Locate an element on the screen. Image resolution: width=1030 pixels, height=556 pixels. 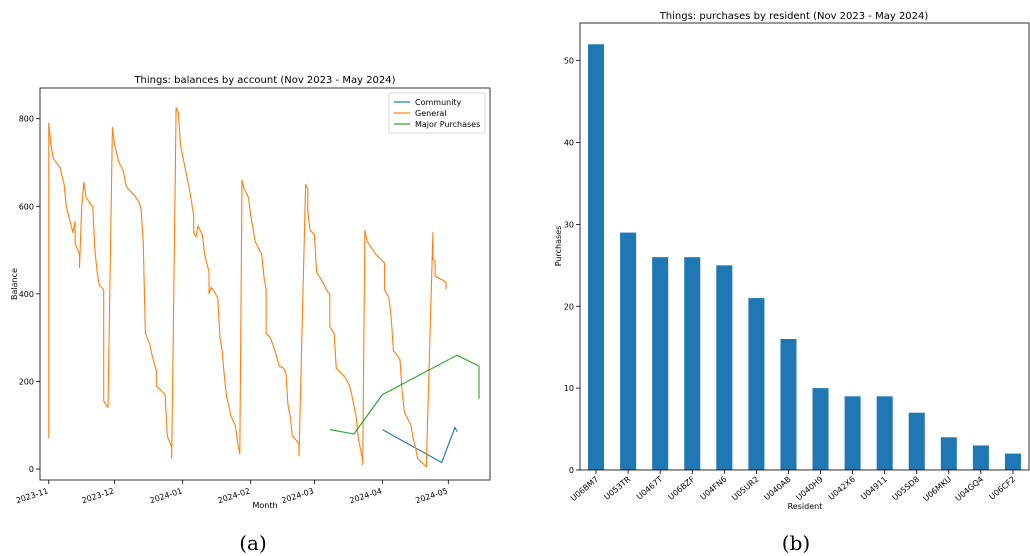
bar-U06CF2 is located at coordinates (1012, 461).